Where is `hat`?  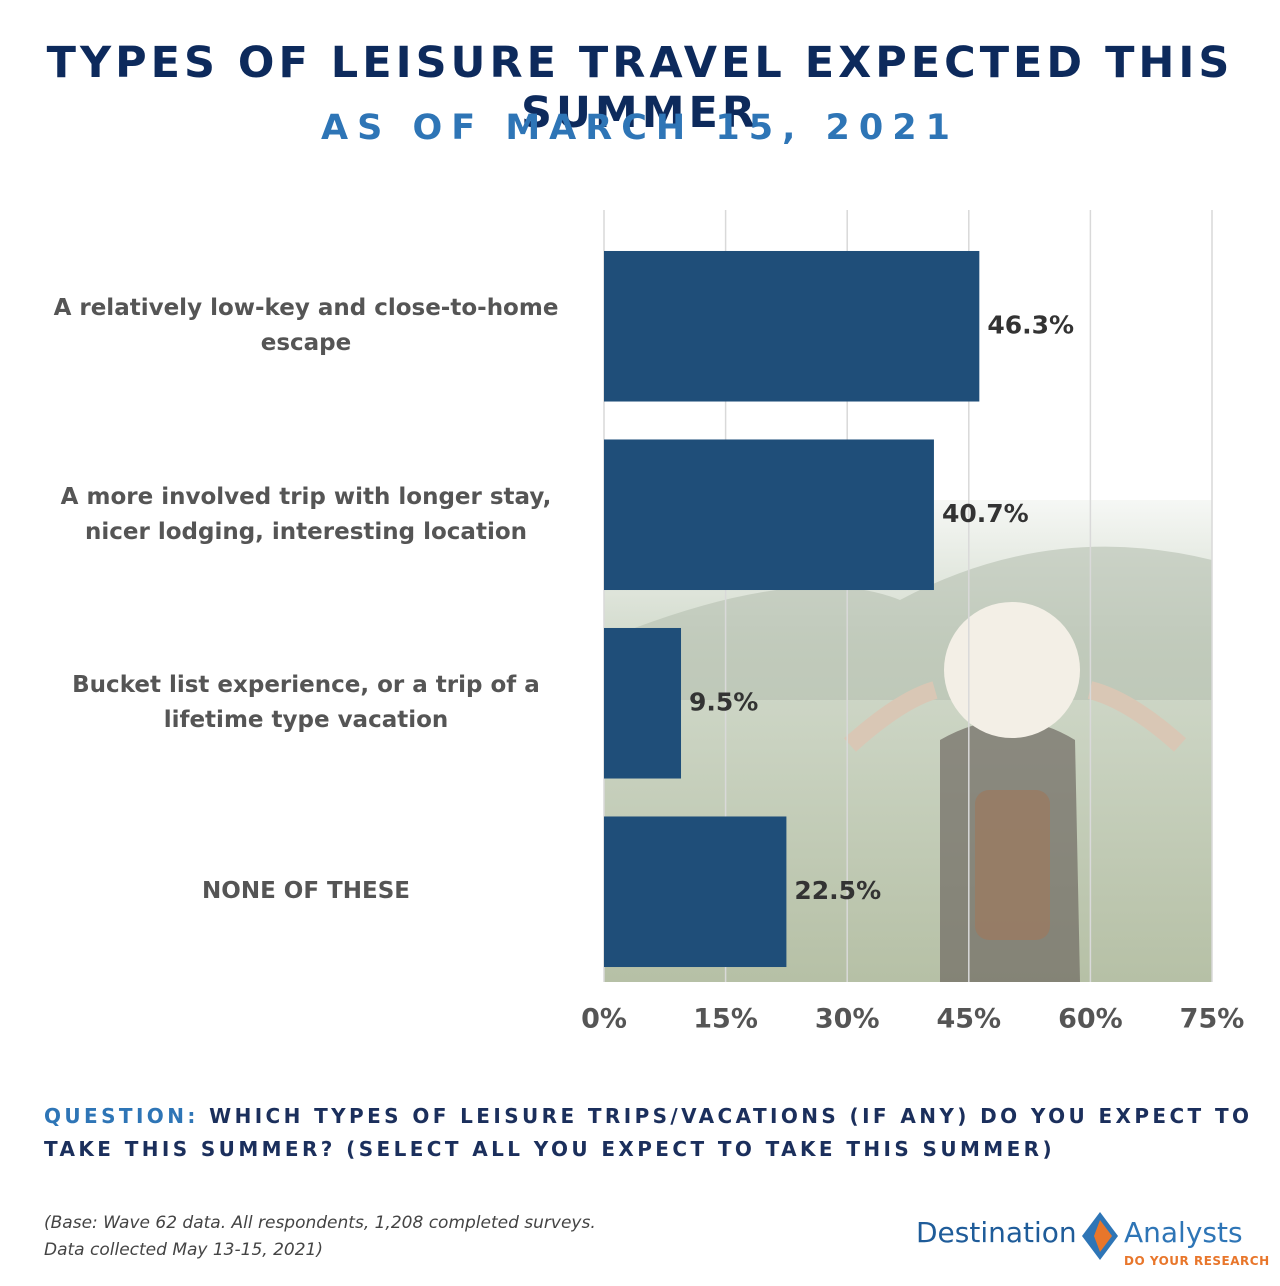
hat is located at coordinates (1012, 670).